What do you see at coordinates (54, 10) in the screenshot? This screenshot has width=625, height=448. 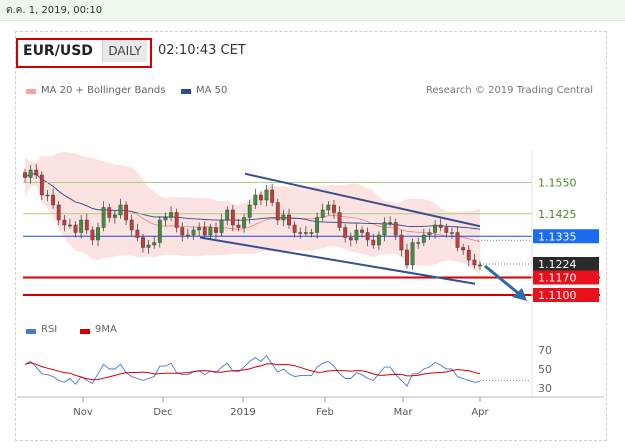 I see `date-text: ต.ค. 1, 2019, 00:10` at bounding box center [54, 10].